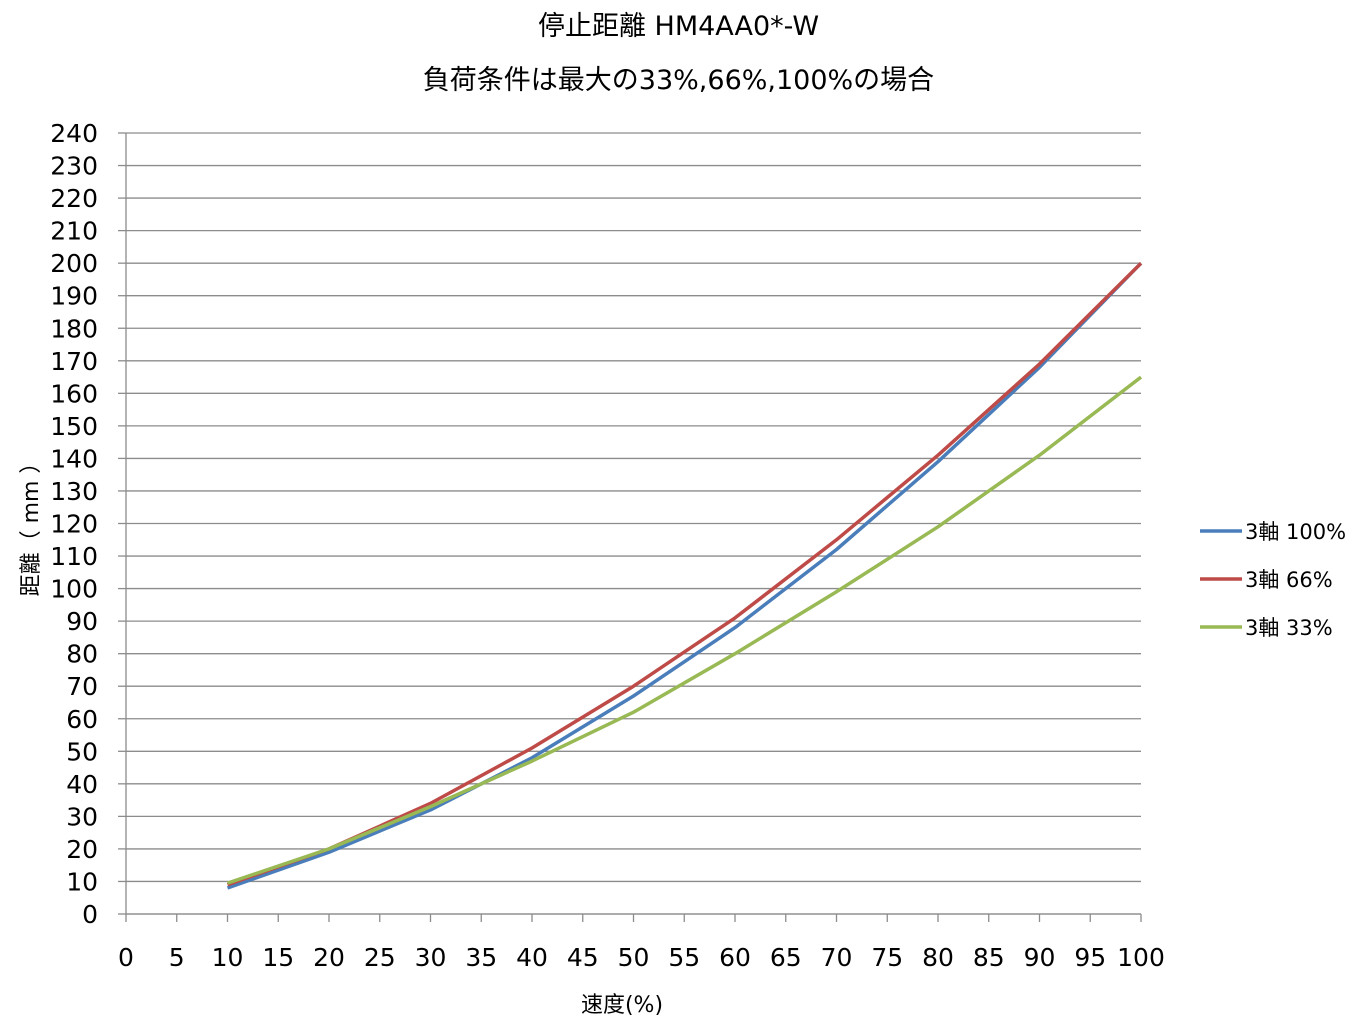 The width and height of the screenshot is (1357, 1019). What do you see at coordinates (278, 957) in the screenshot?
I see `x-tick-label: 15` at bounding box center [278, 957].